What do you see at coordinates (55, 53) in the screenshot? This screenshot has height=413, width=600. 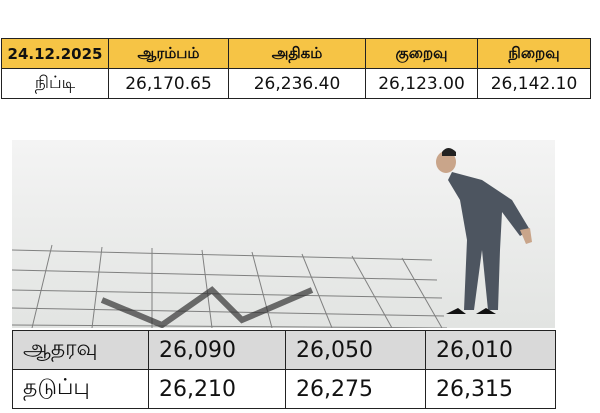 I see `header-cell: 24.12.2025` at bounding box center [55, 53].